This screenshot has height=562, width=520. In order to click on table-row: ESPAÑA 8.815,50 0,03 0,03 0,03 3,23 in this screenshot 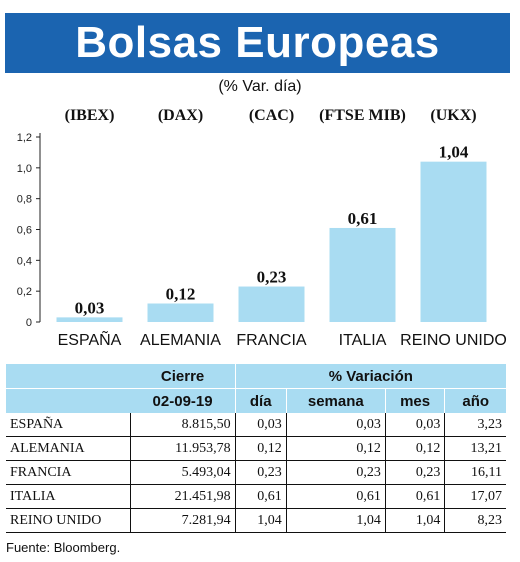, I will do `click(256, 425)`.